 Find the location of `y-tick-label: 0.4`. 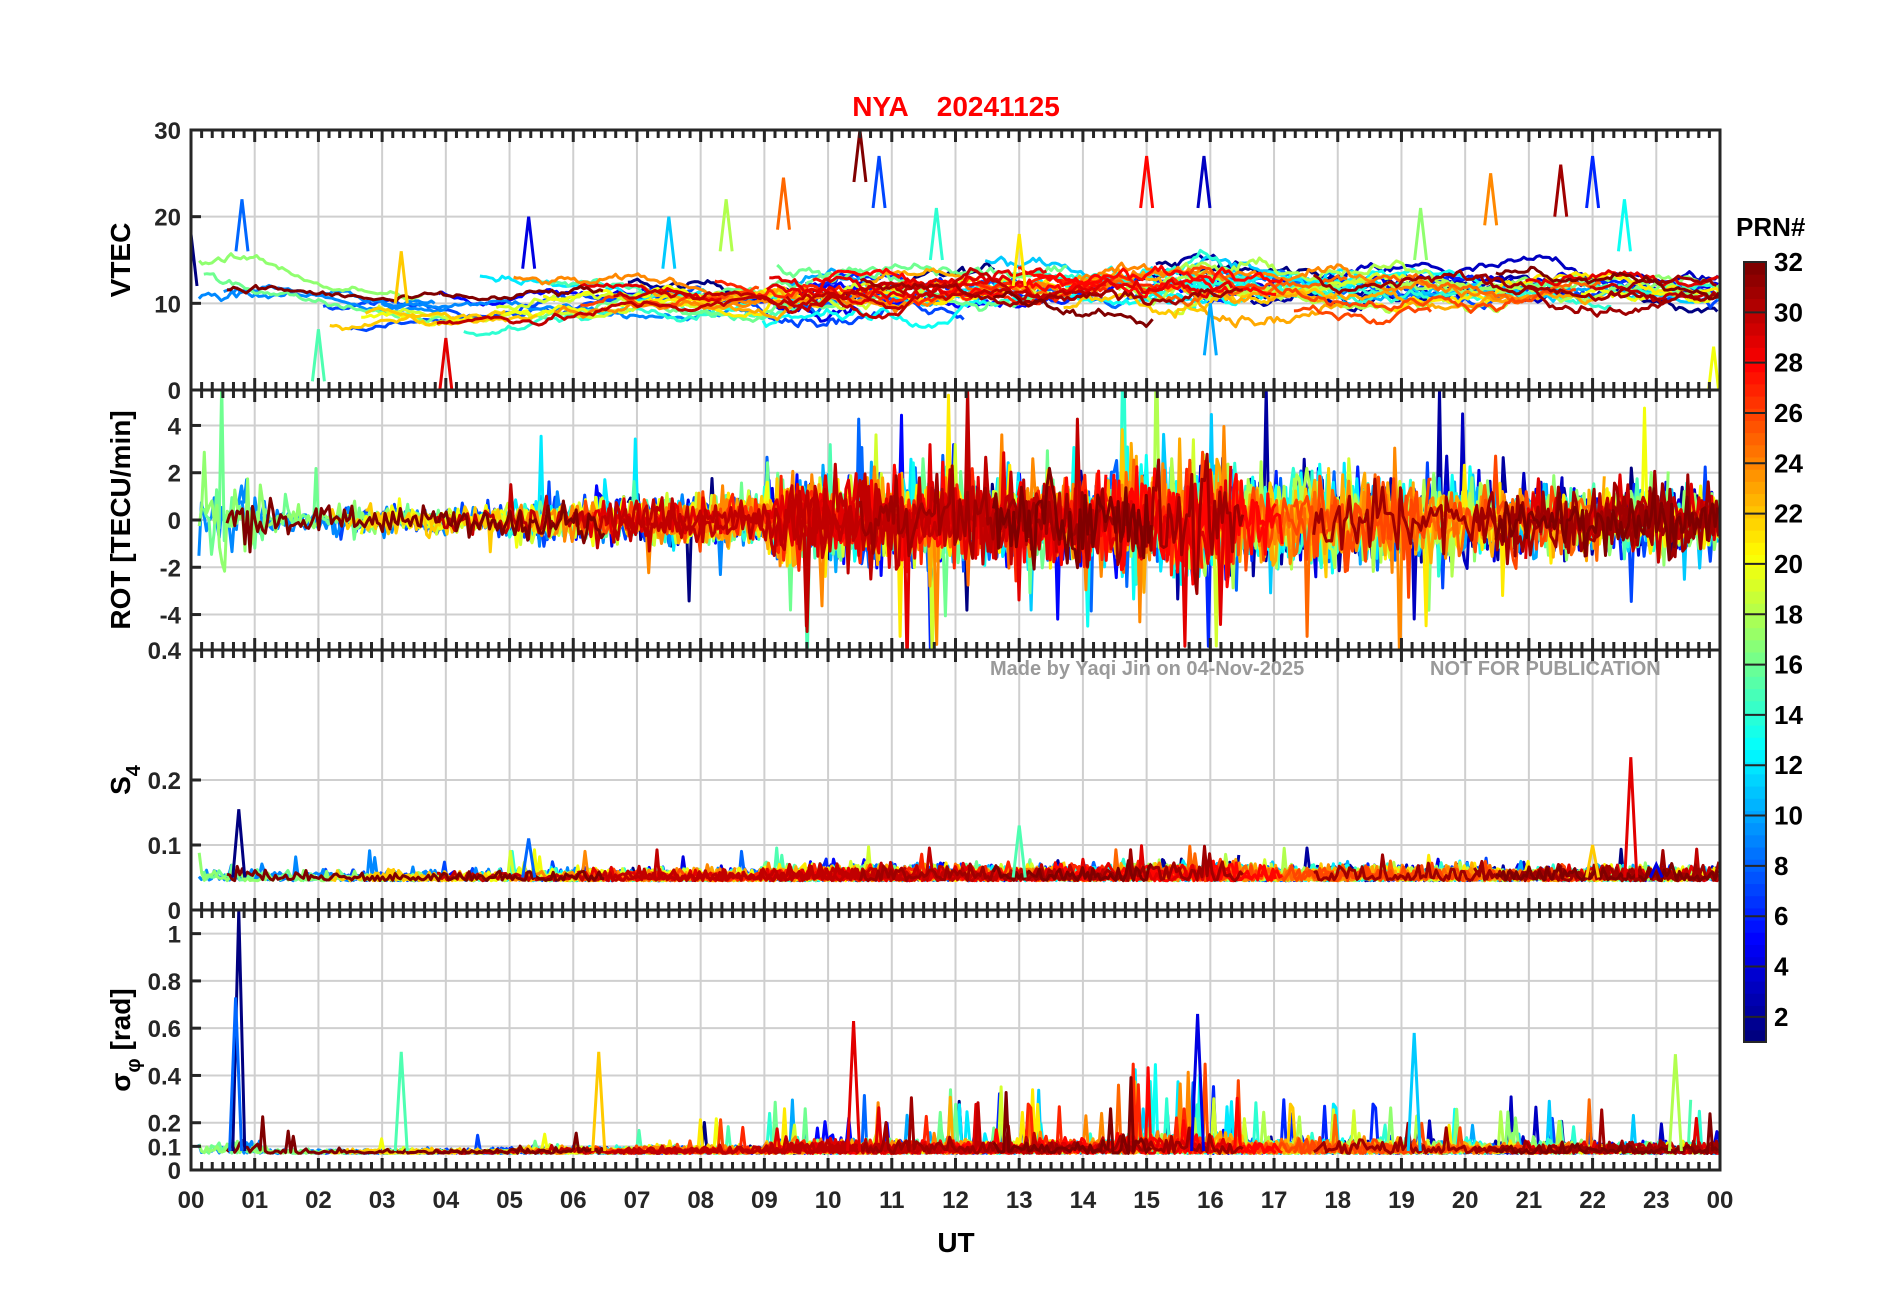

y-tick-label: 0.4 is located at coordinates (165, 651).